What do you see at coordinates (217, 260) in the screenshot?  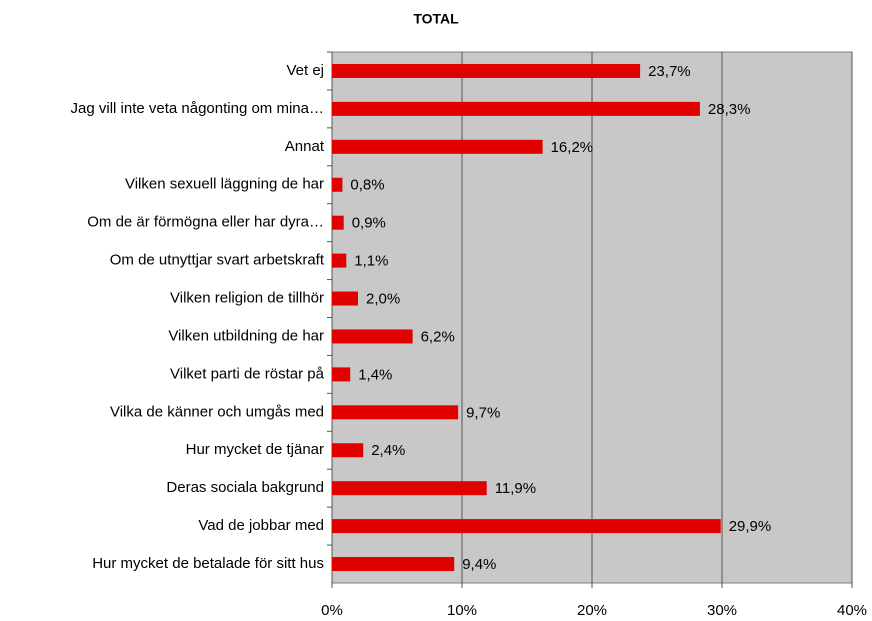 I see `y-tick-label: Om de utnyttjar svart arbetskraft` at bounding box center [217, 260].